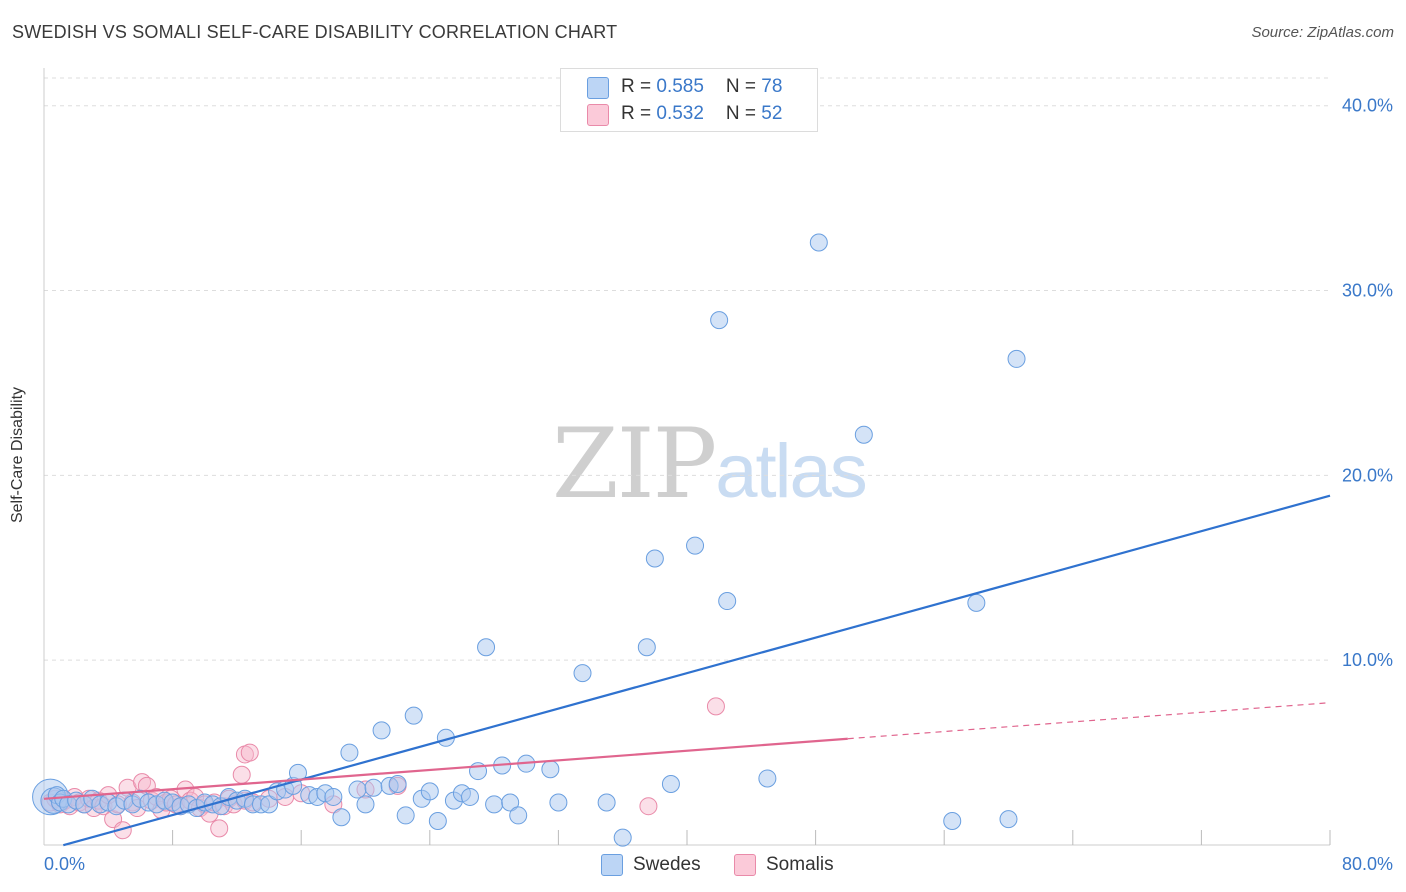 Image resolution: width=1406 pixels, height=892 pixels. I want to click on somalis-n-label: N =, so click(743, 113).